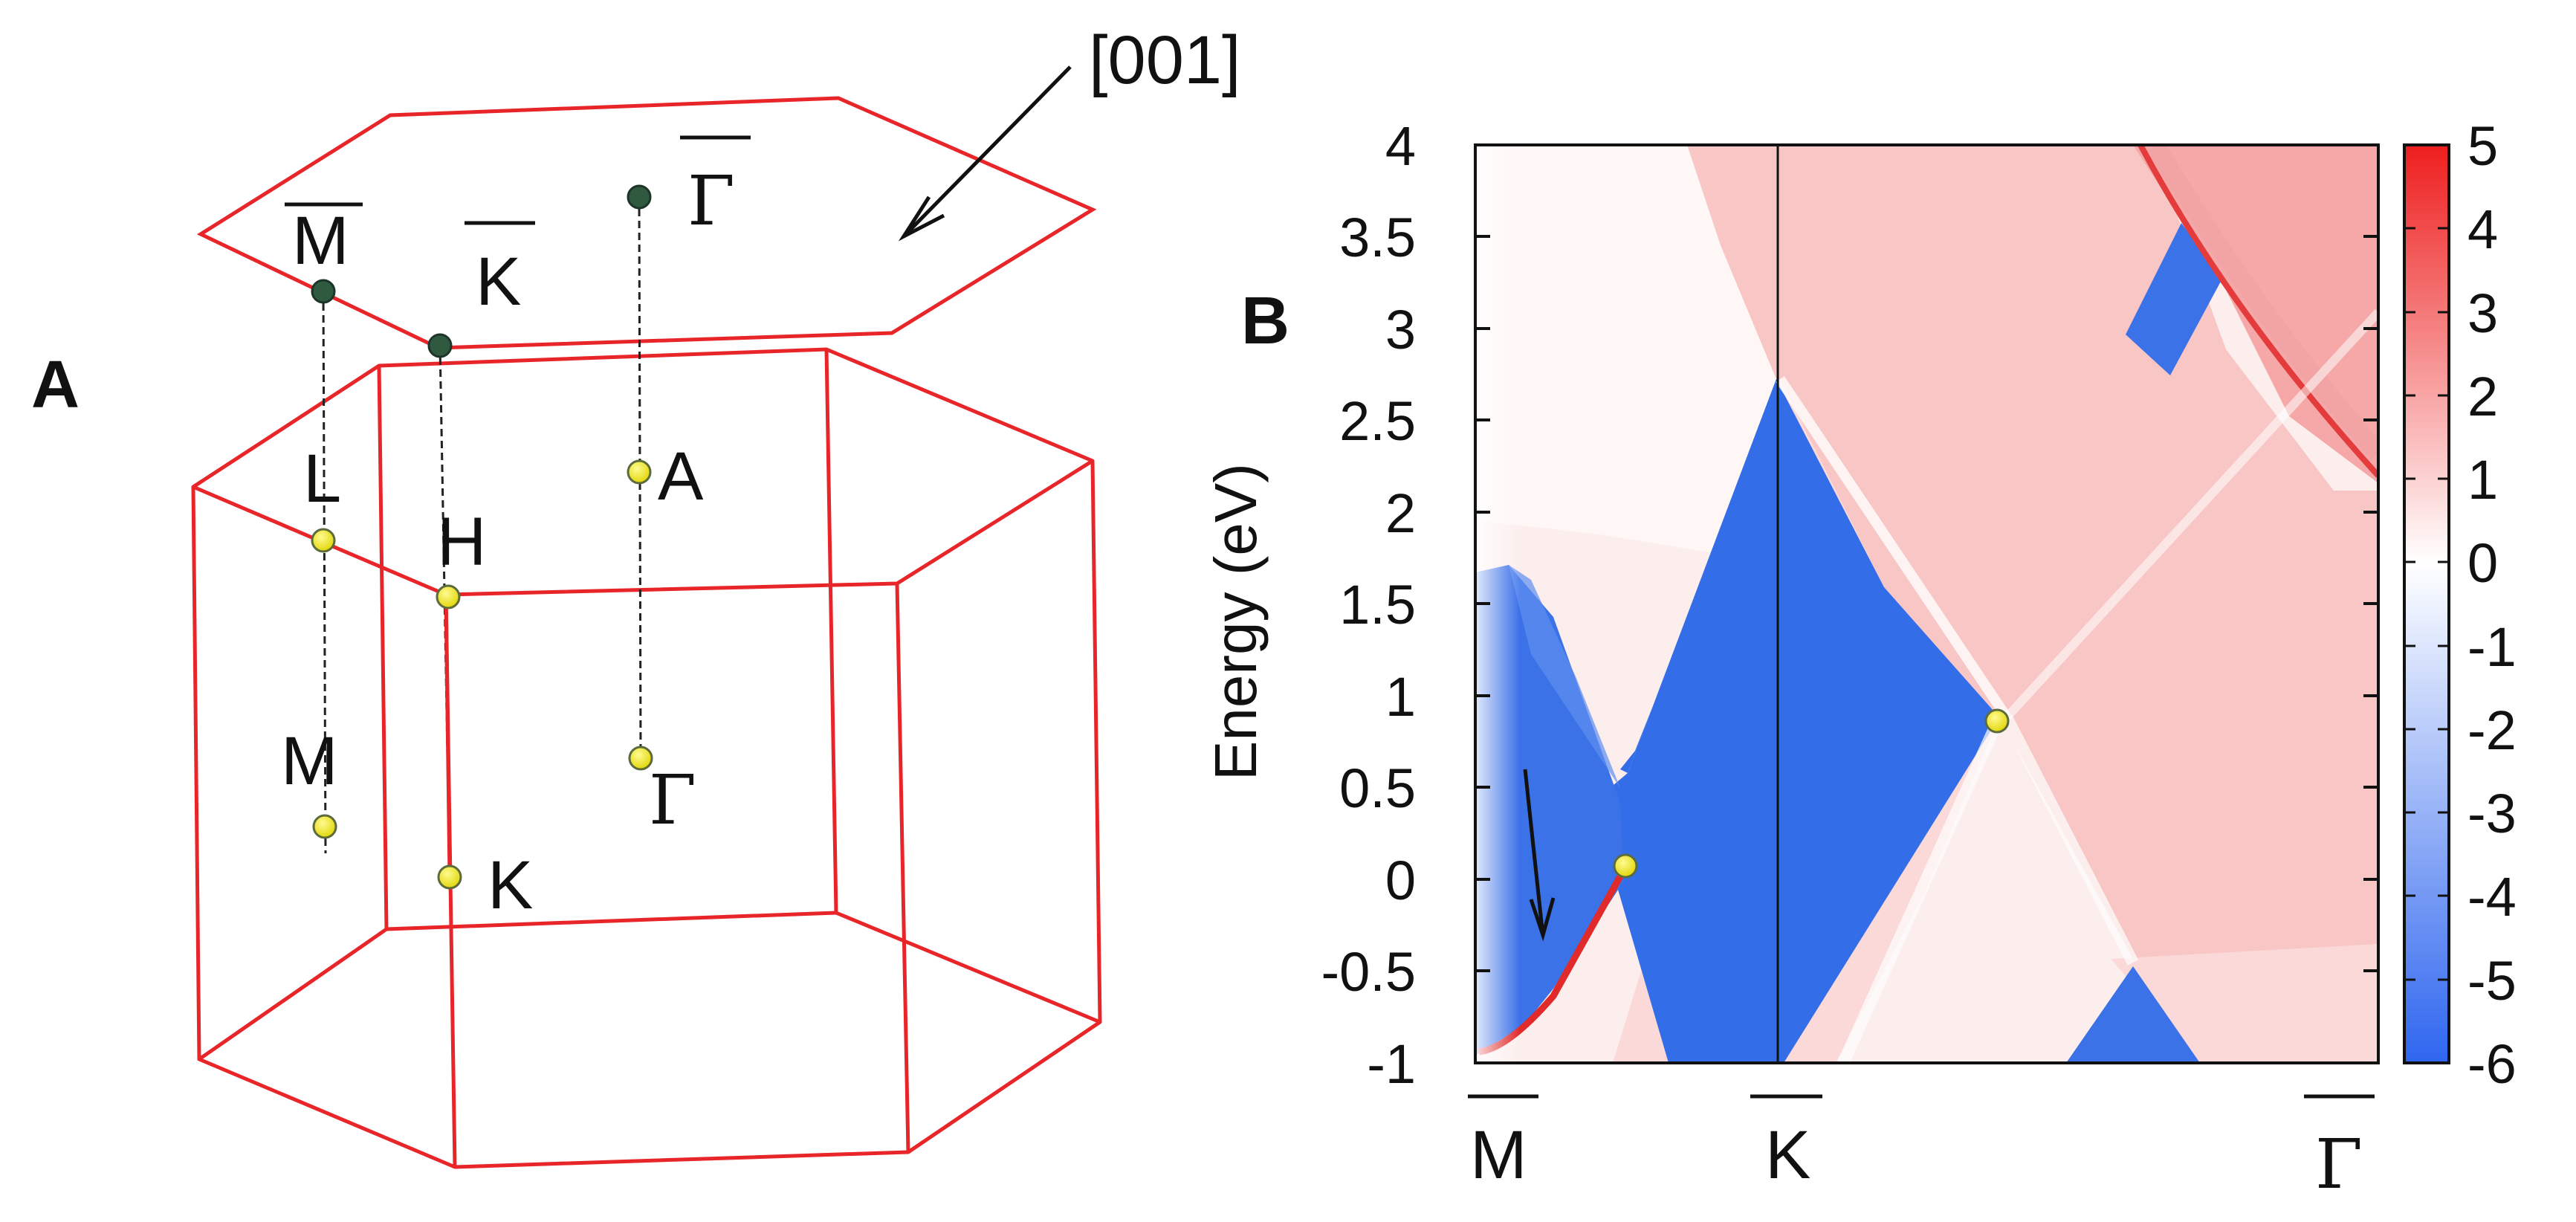 The image size is (2576, 1222). Describe the element at coordinates (2492, 605) in the screenshot. I see `colorbar-labels: 5 4 3 2 1 0 -1 -2 -3 -4 -5 -6` at that location.